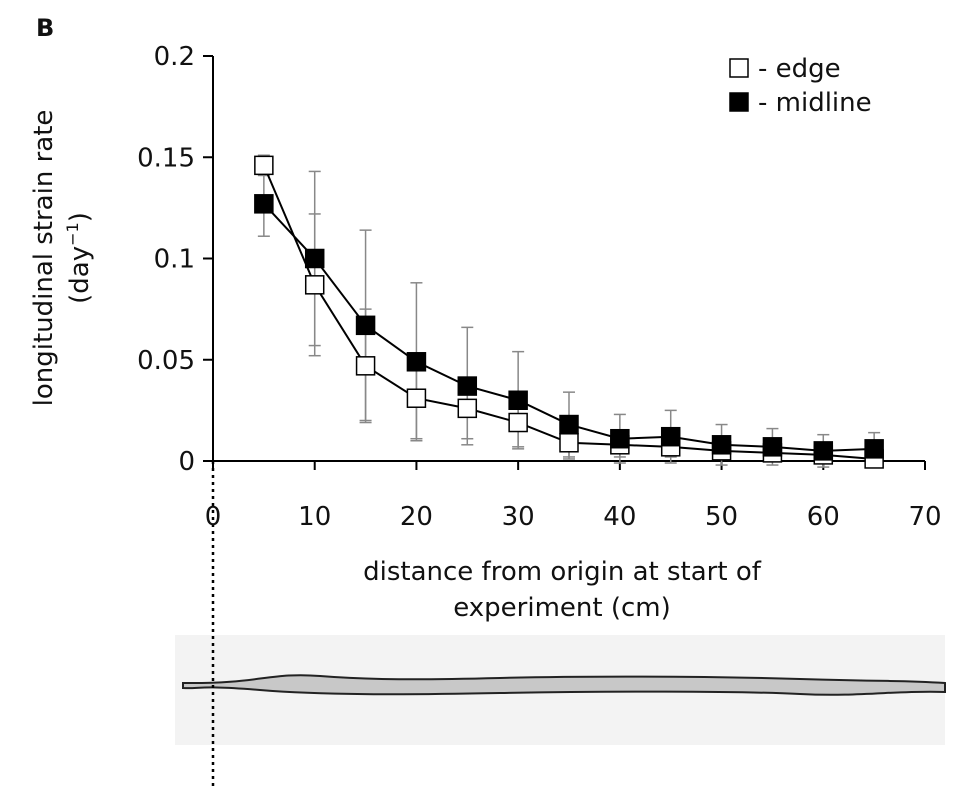 The height and width of the screenshot is (792, 966). What do you see at coordinates (72, 234) in the screenshot?
I see `unit-sup: −1` at bounding box center [72, 234].